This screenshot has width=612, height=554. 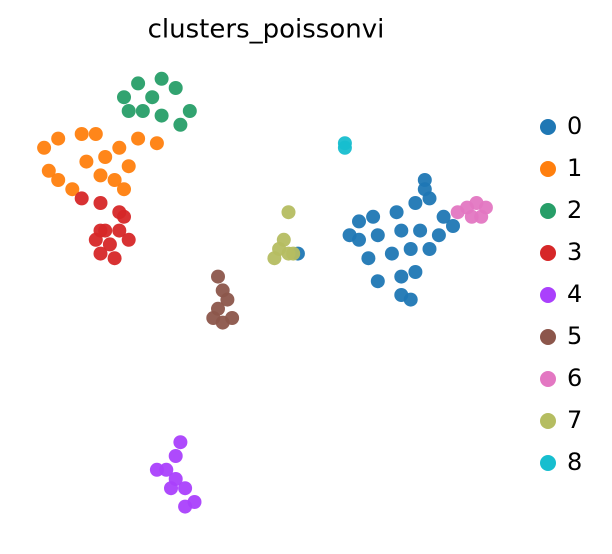 I want to click on legend-label: 3, so click(x=574, y=252).